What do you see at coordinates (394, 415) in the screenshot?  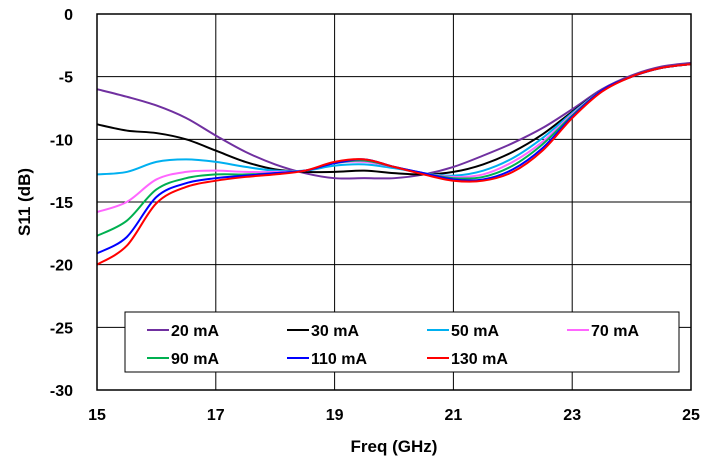 I see `x-tick-labels: 15 17 19 21 23 25` at bounding box center [394, 415].